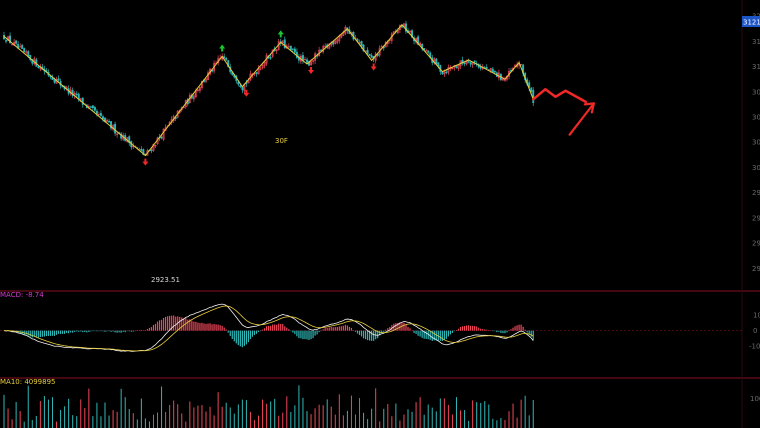 The height and width of the screenshot is (428, 760). I want to click on up-arrow-icon, so click(222, 48).